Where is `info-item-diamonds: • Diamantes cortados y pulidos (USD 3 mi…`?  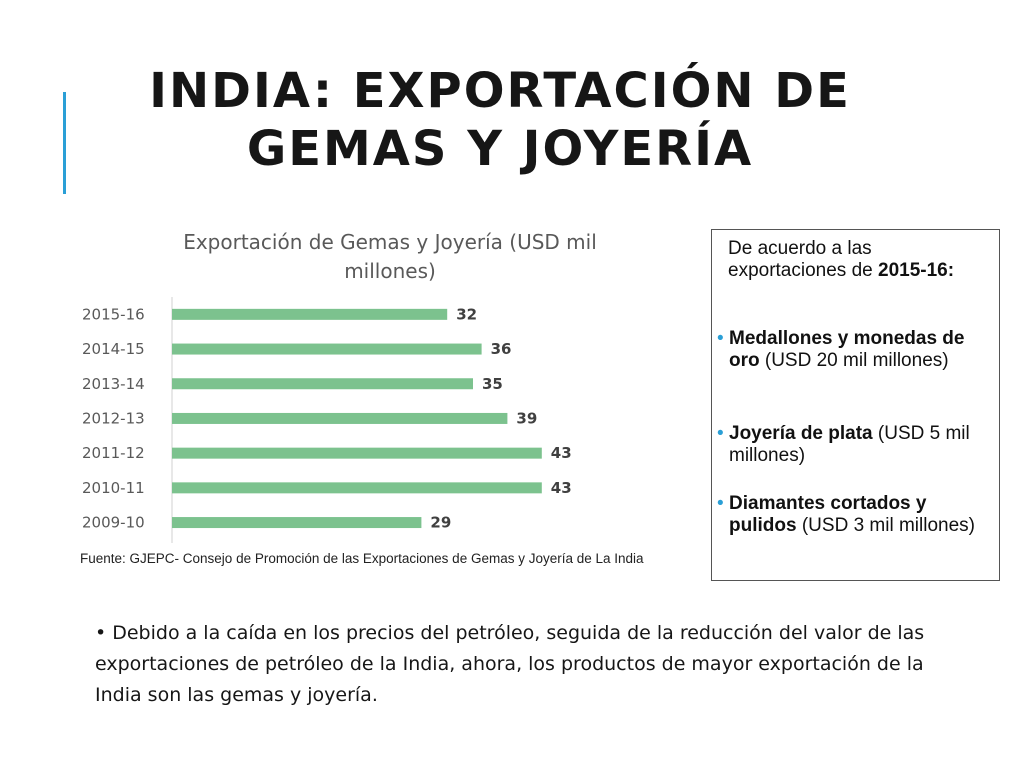
info-item-diamonds: • Diamantes cortados y pulidos (USD 3 mi… is located at coordinates (854, 515).